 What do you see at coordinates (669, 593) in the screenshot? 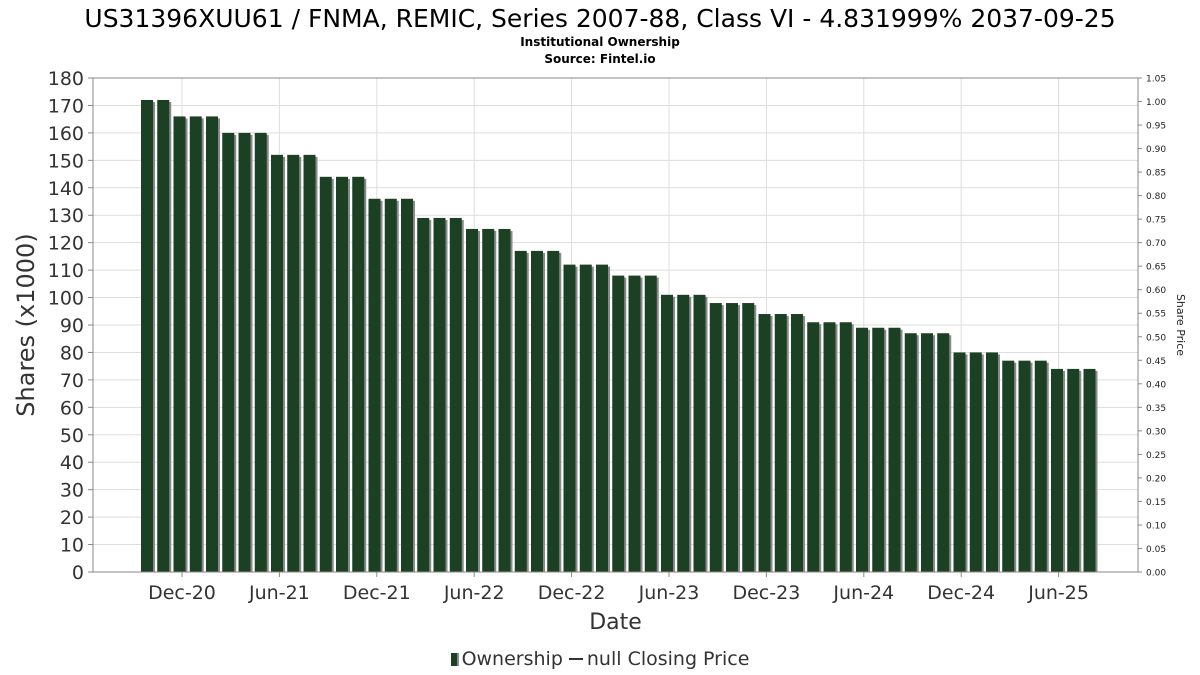
I see `x-tick-label: Jun-23` at bounding box center [669, 593].